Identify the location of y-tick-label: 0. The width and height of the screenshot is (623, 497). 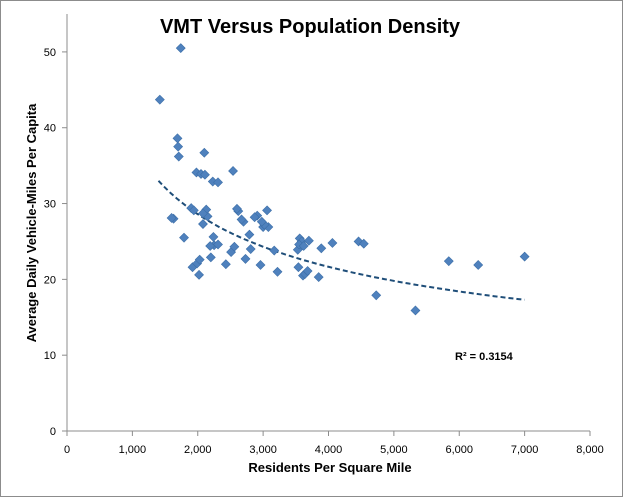
(53, 432).